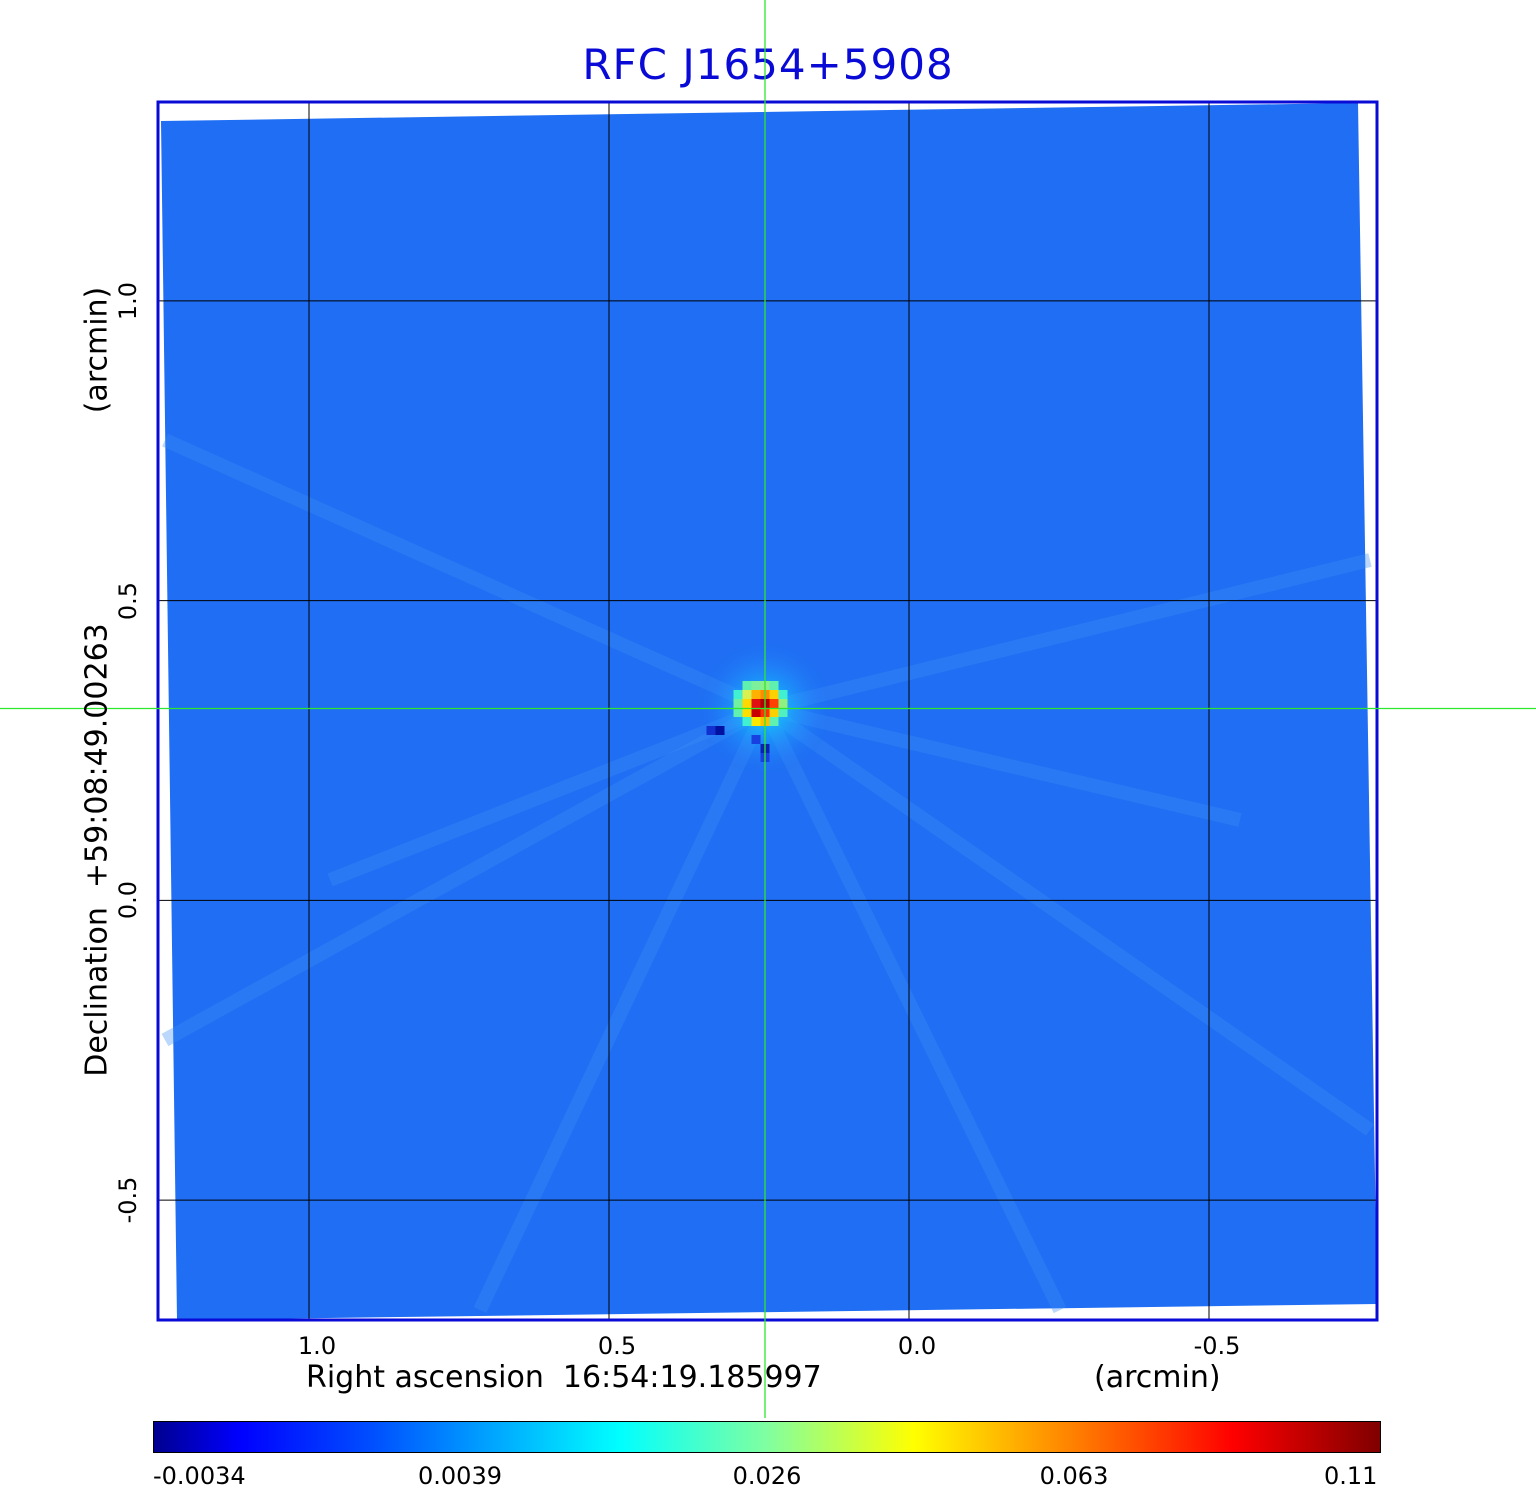  I want to click on y-axis-unit: (arcmin), so click(97, 350).